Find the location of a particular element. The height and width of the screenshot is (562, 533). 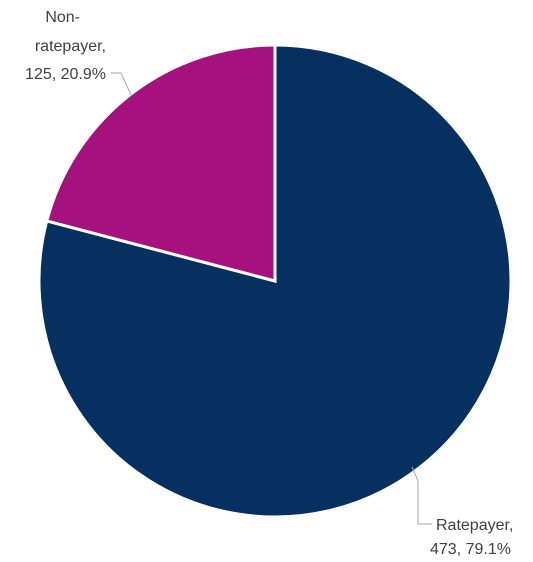

data-label-line: Non- is located at coordinates (62, 17).